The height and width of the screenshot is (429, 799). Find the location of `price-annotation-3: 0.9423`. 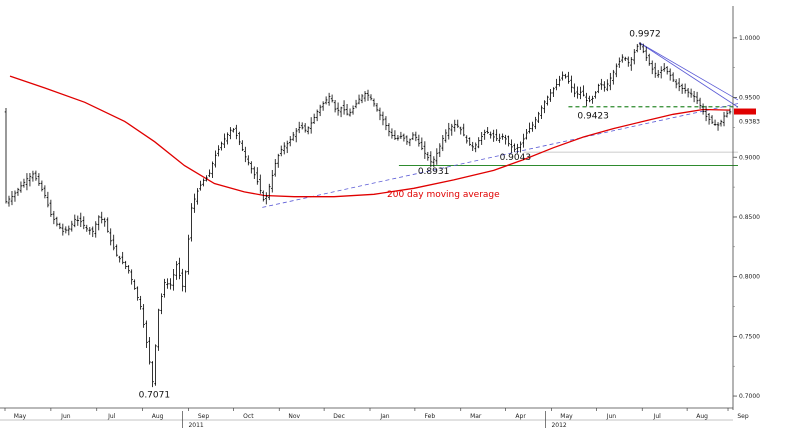

price-annotation-3: 0.9423 is located at coordinates (593, 117).